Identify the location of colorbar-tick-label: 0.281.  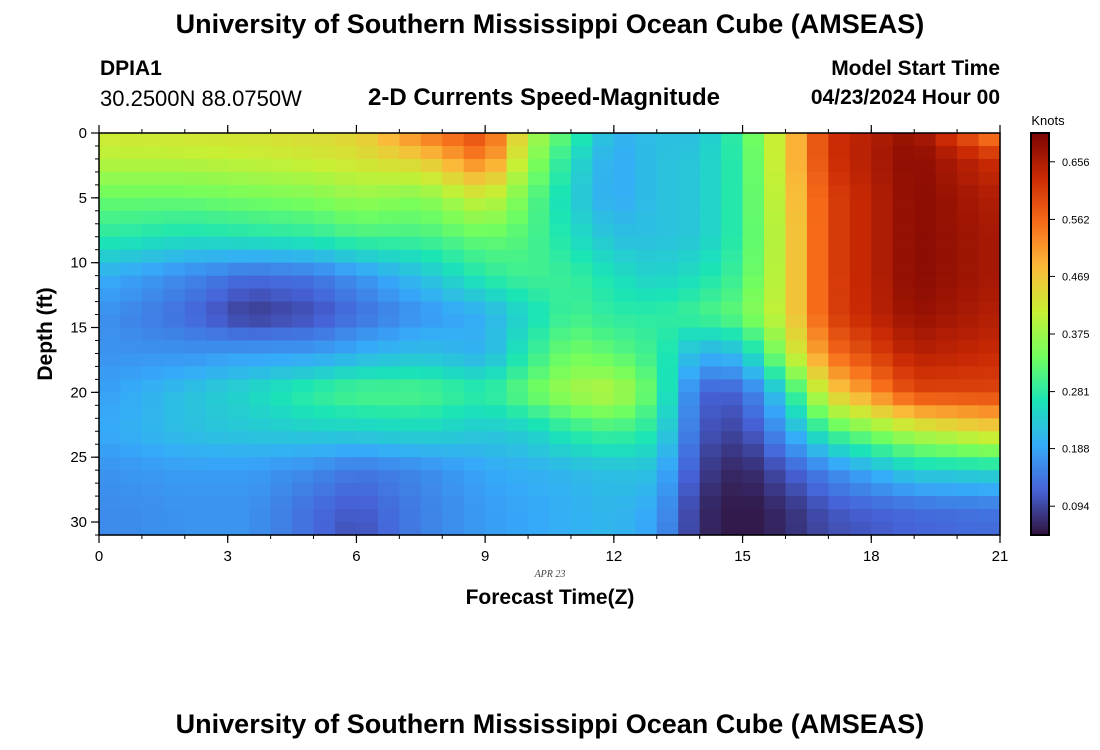
(1076, 393).